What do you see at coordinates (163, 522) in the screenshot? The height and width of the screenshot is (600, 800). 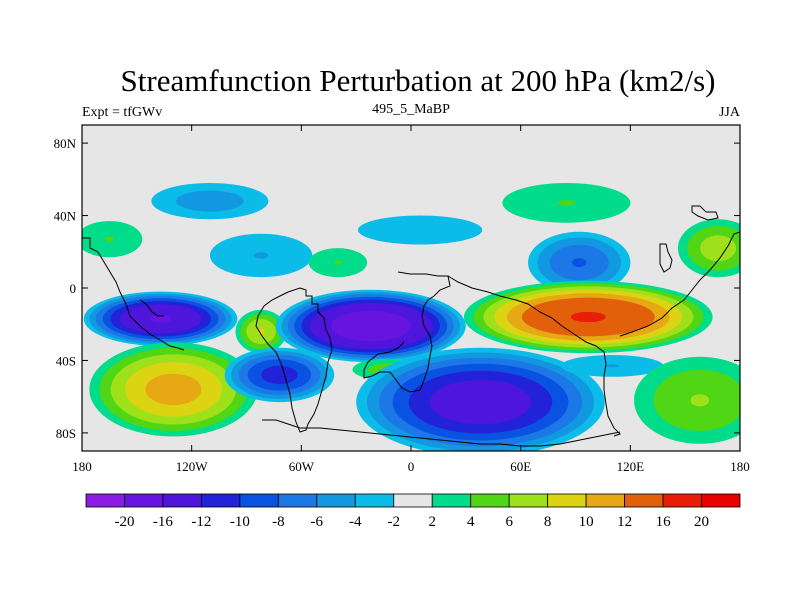 I see `colorbar-label: -16` at bounding box center [163, 522].